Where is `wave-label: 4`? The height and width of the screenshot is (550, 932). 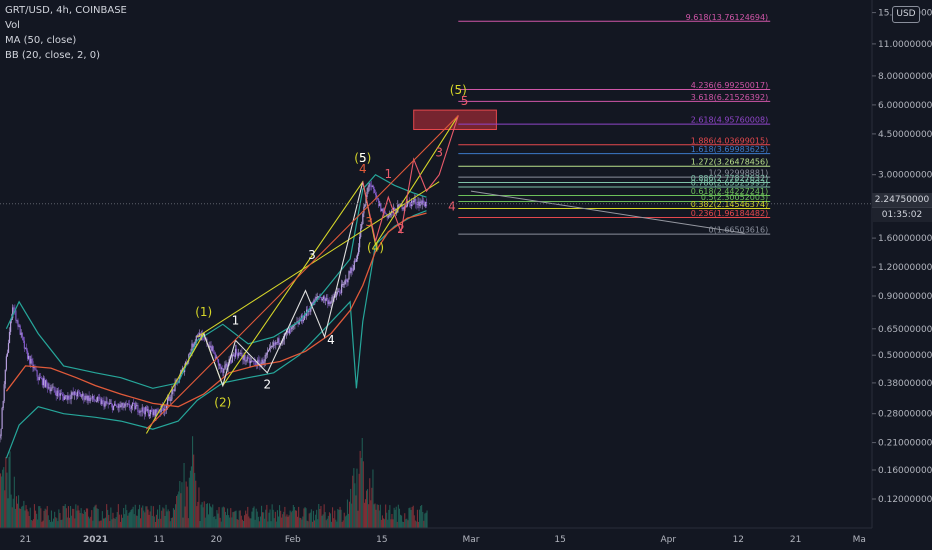
wave-label: 4 is located at coordinates (452, 207).